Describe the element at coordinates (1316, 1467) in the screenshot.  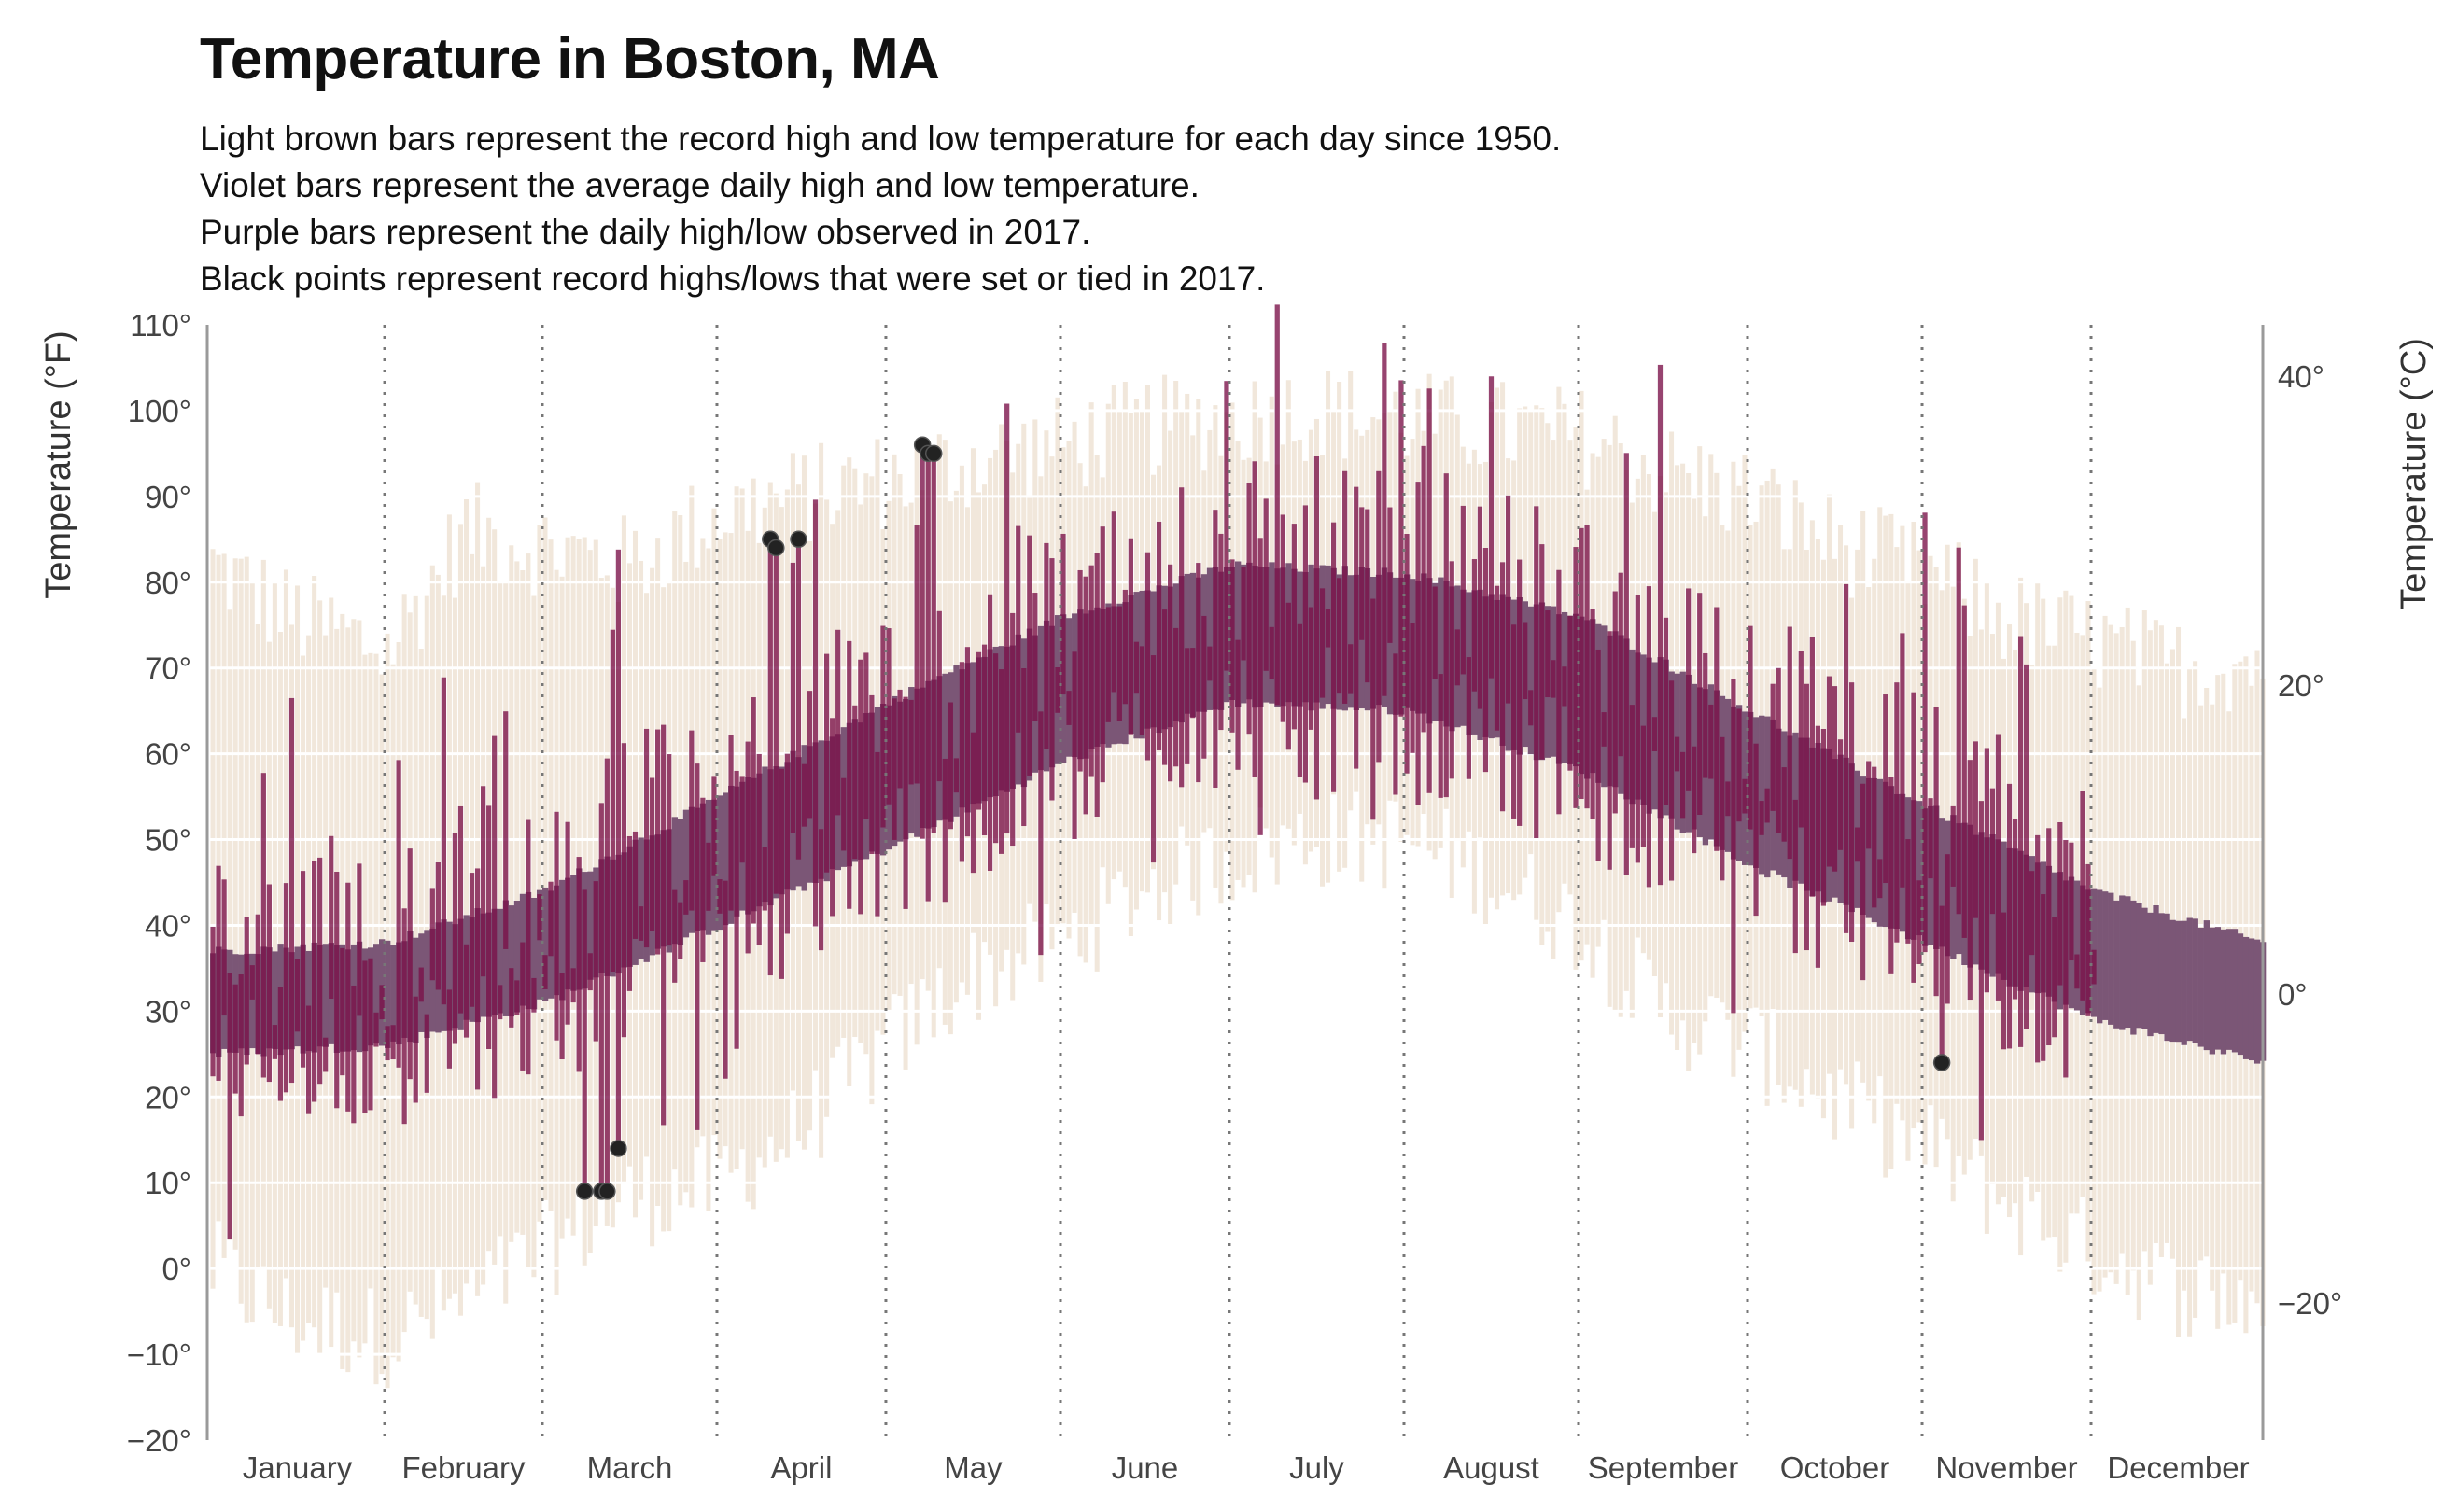
I see `month-label: July` at that location.